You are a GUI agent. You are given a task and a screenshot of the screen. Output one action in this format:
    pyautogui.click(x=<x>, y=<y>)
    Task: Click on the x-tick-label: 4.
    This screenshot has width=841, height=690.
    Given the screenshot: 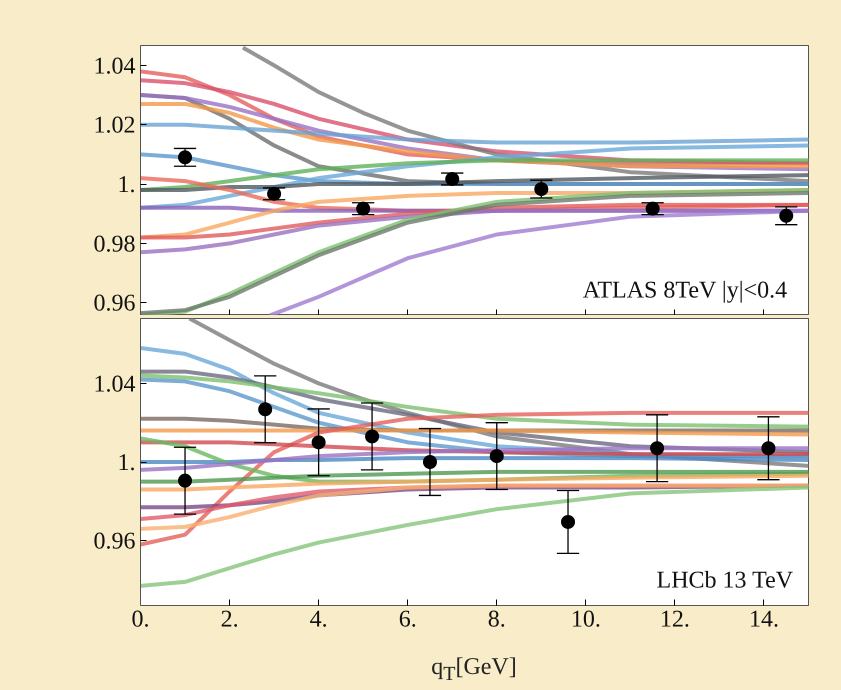 What is the action you would take?
    pyautogui.click(x=319, y=619)
    